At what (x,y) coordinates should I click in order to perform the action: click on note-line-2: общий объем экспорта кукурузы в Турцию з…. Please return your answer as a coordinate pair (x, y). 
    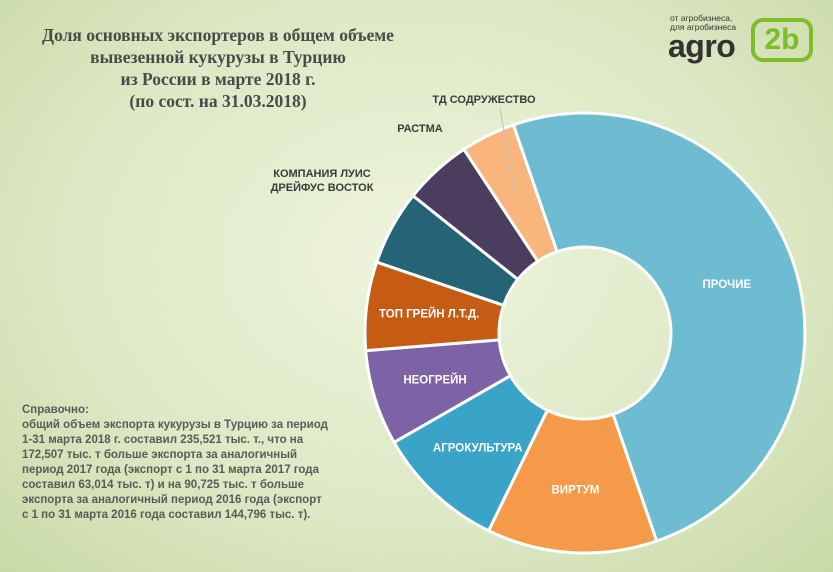
    Looking at the image, I should click on (175, 425).